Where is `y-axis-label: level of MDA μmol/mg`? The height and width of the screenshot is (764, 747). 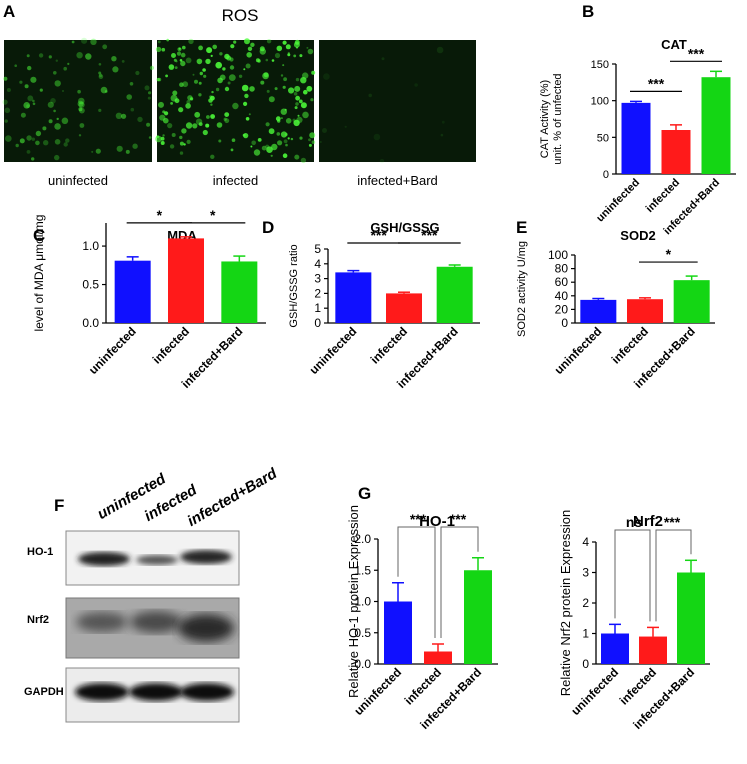
y-axis-label: level of MDA μmol/mg is located at coordinates (39, 273).